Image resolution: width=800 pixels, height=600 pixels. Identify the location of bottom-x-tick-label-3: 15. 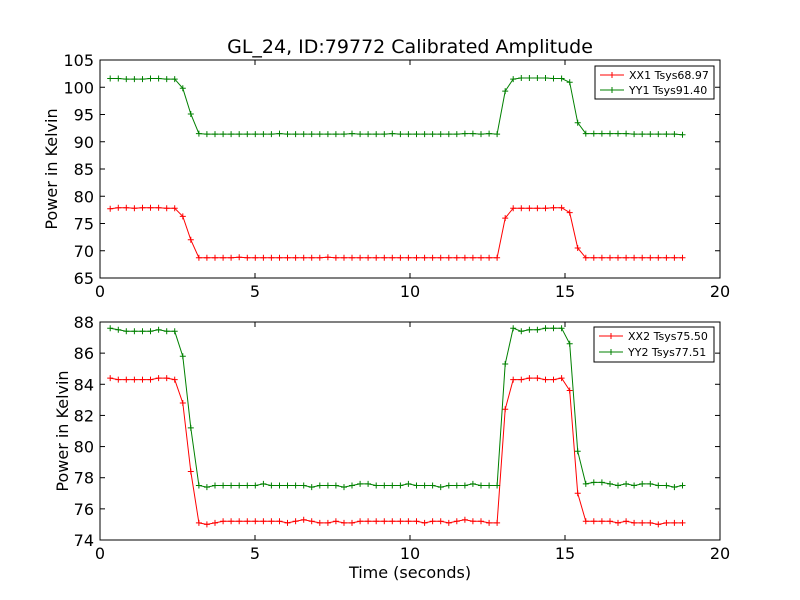
(565, 553).